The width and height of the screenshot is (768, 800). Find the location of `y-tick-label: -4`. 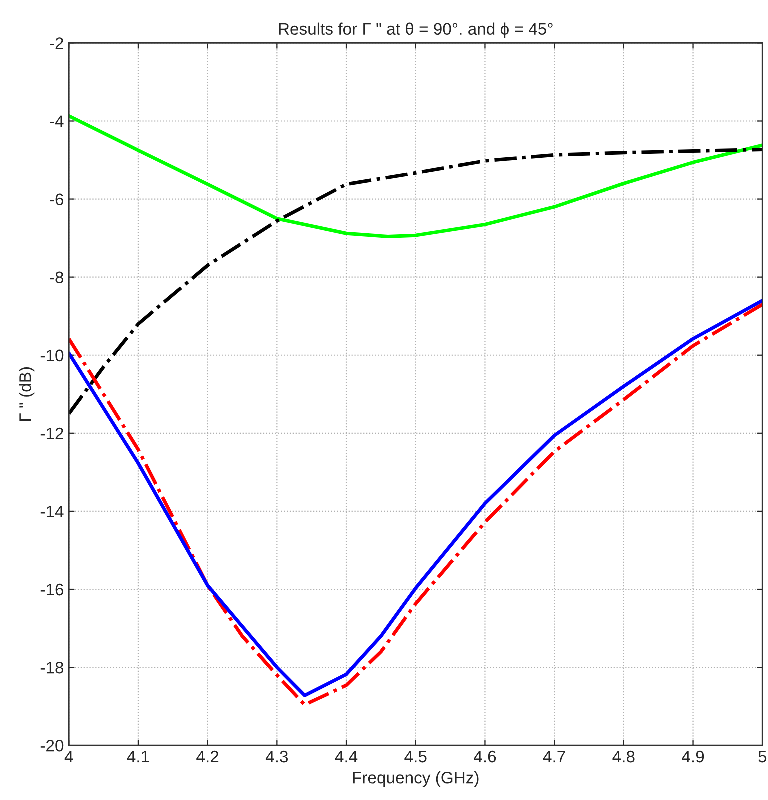

y-tick-label: -4 is located at coordinates (57, 122).